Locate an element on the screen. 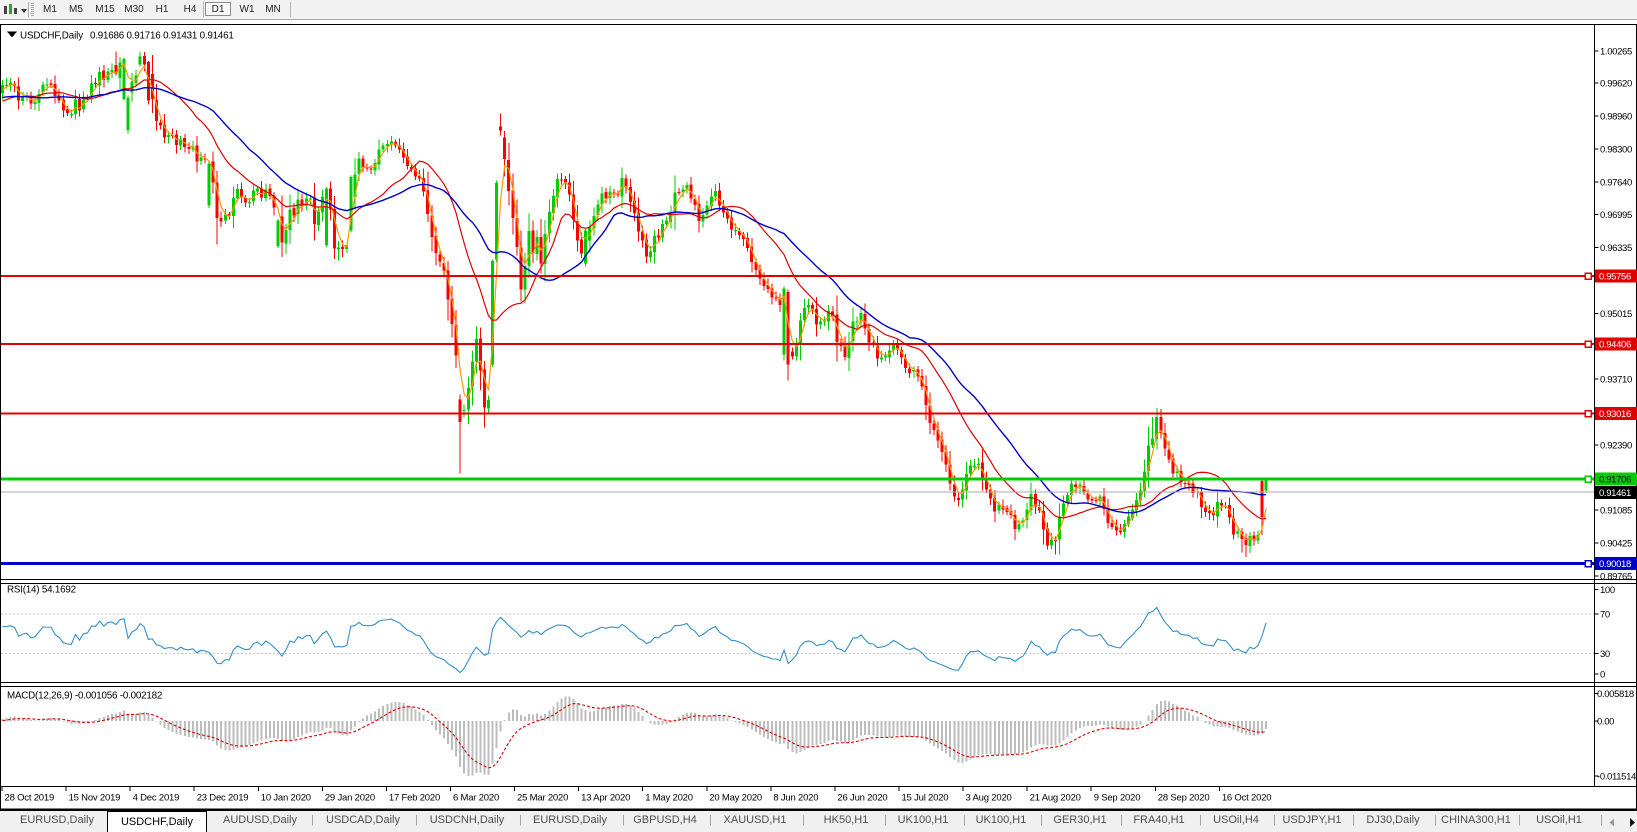 Image resolution: width=1637 pixels, height=832 pixels. svg-text: 0.95756 is located at coordinates (1615, 277).